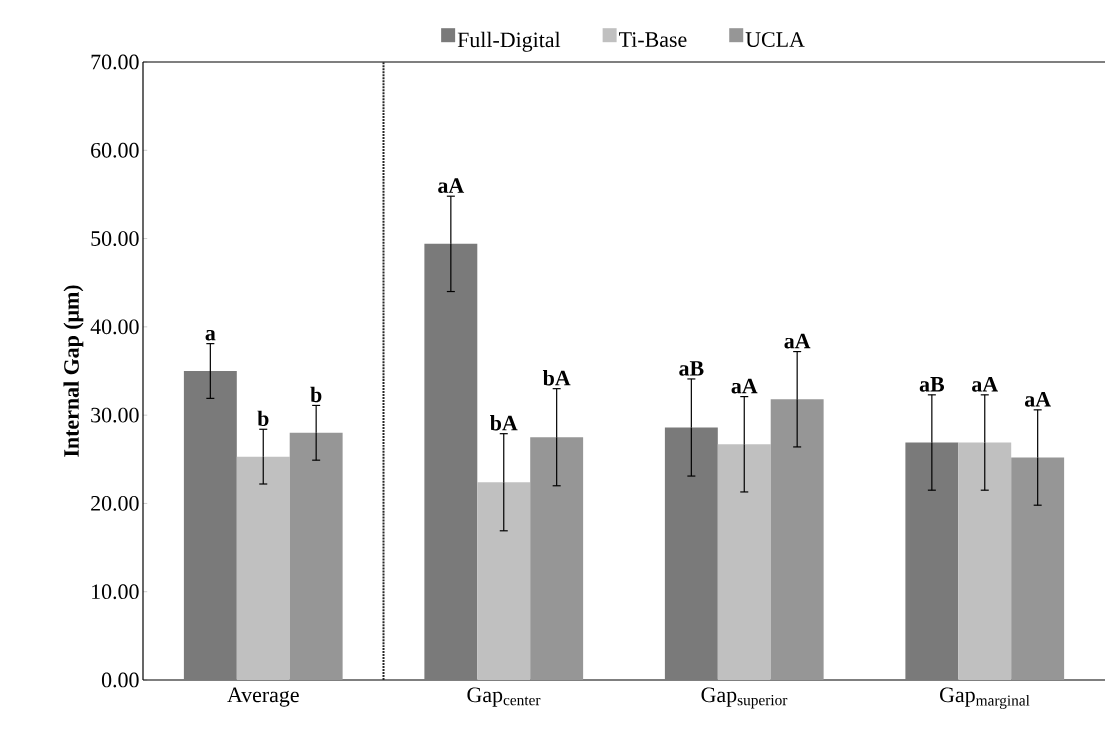 This screenshot has width=1108, height=740. Describe the element at coordinates (775, 39) in the screenshot. I see `legend-label: UCLA` at that location.